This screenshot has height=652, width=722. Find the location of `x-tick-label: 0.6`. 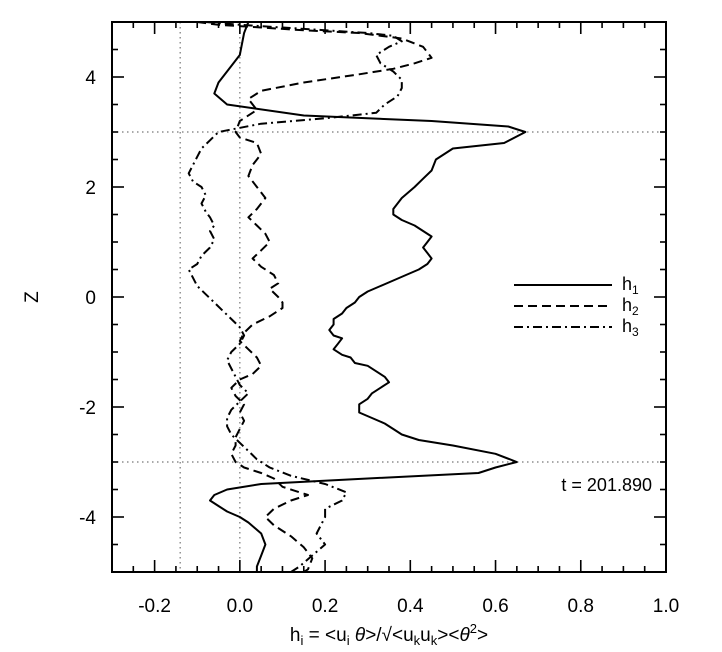

x-tick-label: 0.6 is located at coordinates (495, 606).